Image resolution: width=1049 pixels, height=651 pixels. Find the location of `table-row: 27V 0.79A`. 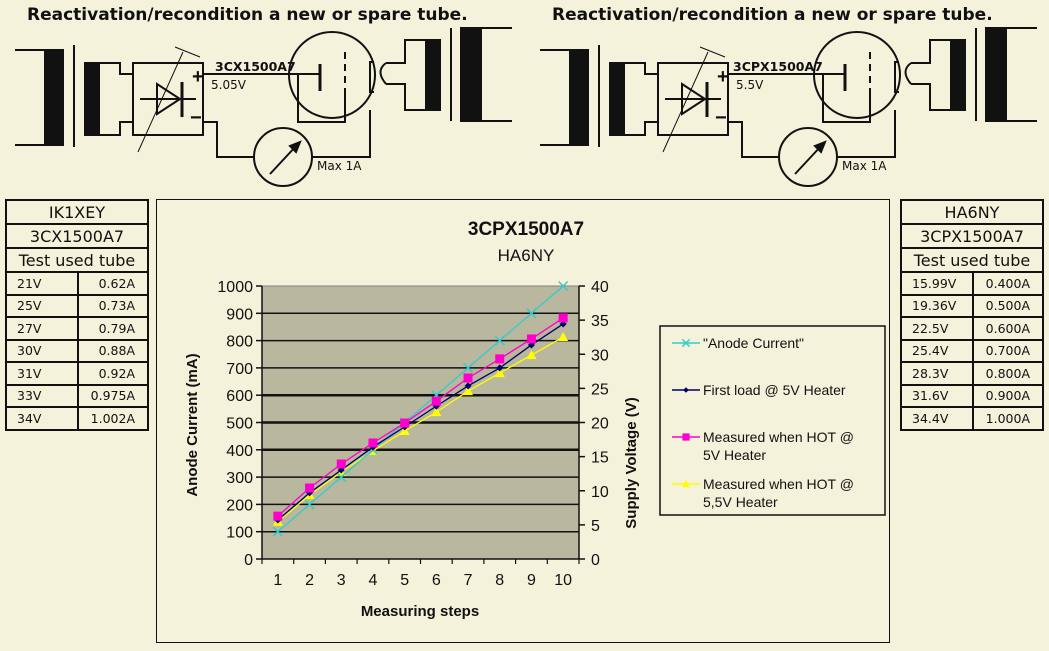

table-row: 27V 0.79A is located at coordinates (77, 328).